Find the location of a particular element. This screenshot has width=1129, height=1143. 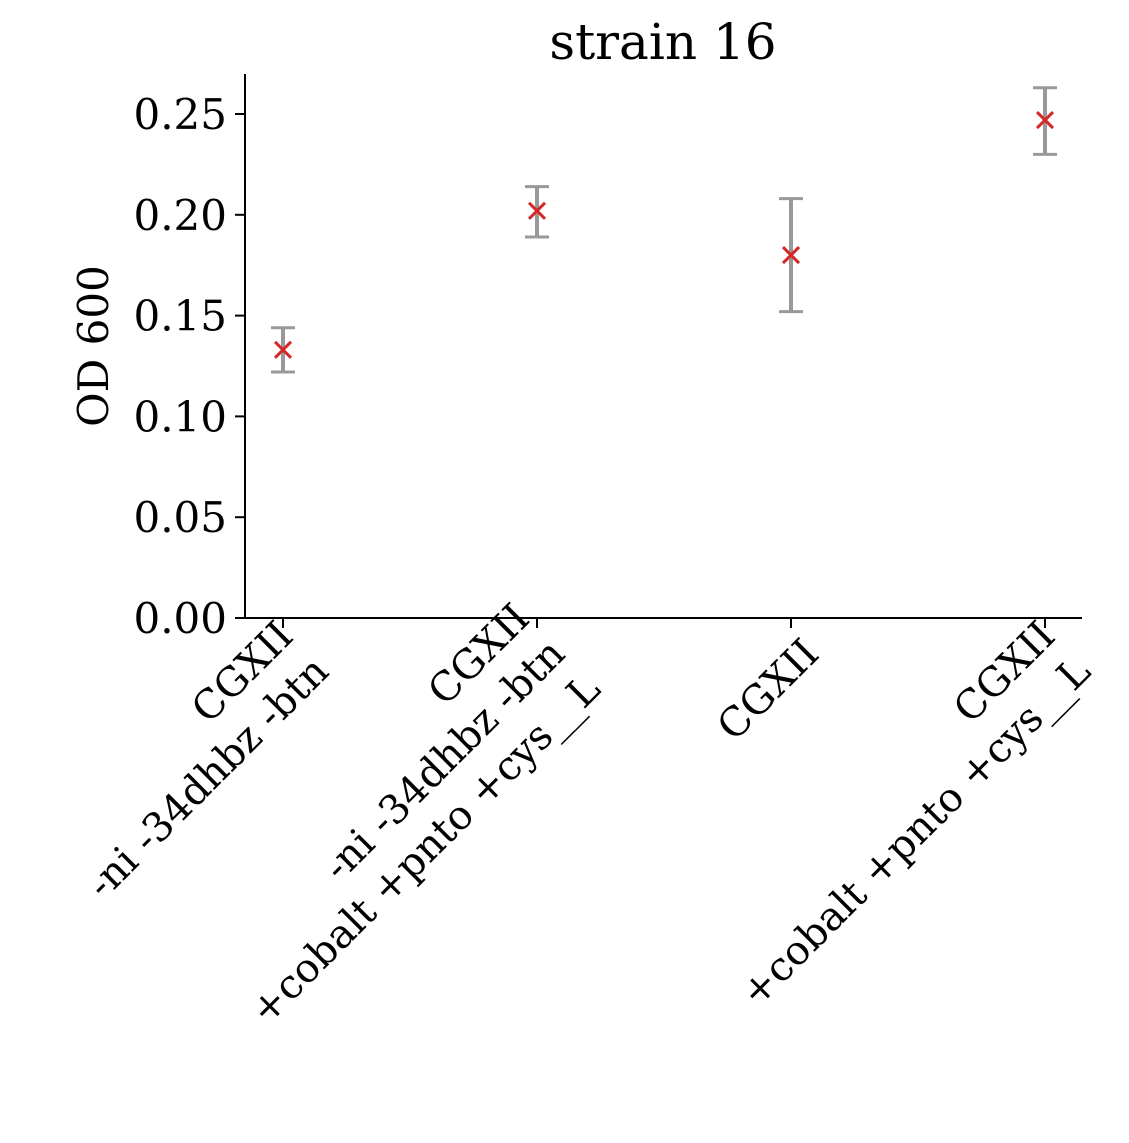

chart-title: strain 16 is located at coordinates (662, 42).